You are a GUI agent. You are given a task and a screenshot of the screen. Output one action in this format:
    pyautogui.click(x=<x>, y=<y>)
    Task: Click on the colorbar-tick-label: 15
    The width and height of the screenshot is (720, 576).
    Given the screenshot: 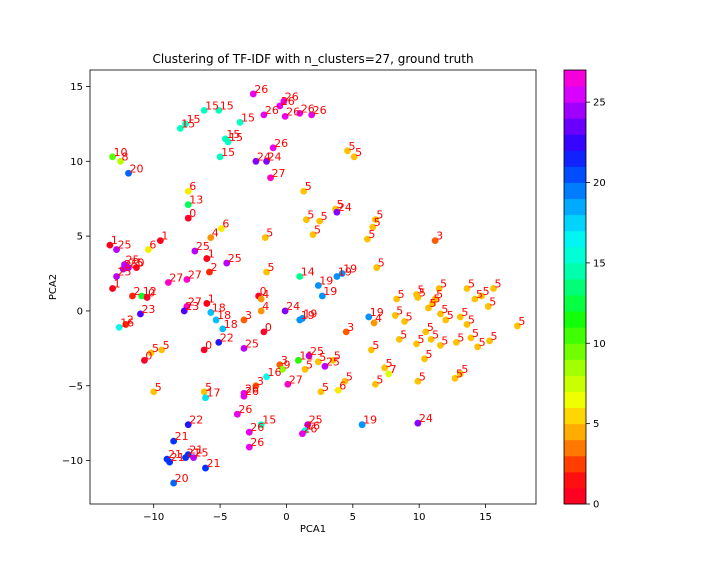 What is the action you would take?
    pyautogui.click(x=599, y=263)
    